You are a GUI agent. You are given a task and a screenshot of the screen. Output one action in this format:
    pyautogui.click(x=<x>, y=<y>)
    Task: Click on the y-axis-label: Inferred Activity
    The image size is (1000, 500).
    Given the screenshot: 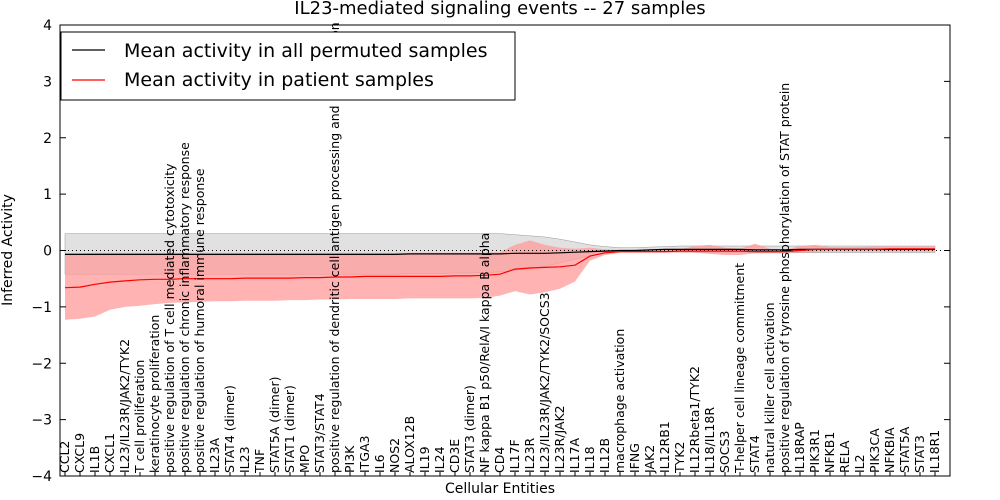 What is the action you would take?
    pyautogui.click(x=8, y=250)
    